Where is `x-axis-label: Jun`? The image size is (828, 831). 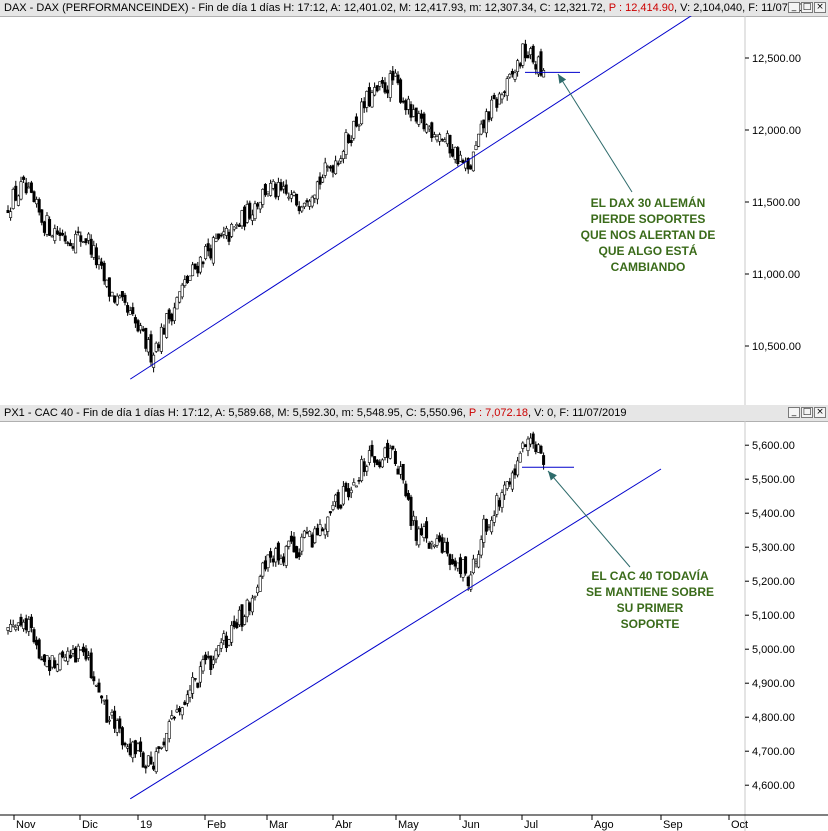 x-axis-label: Jun is located at coordinates (471, 825).